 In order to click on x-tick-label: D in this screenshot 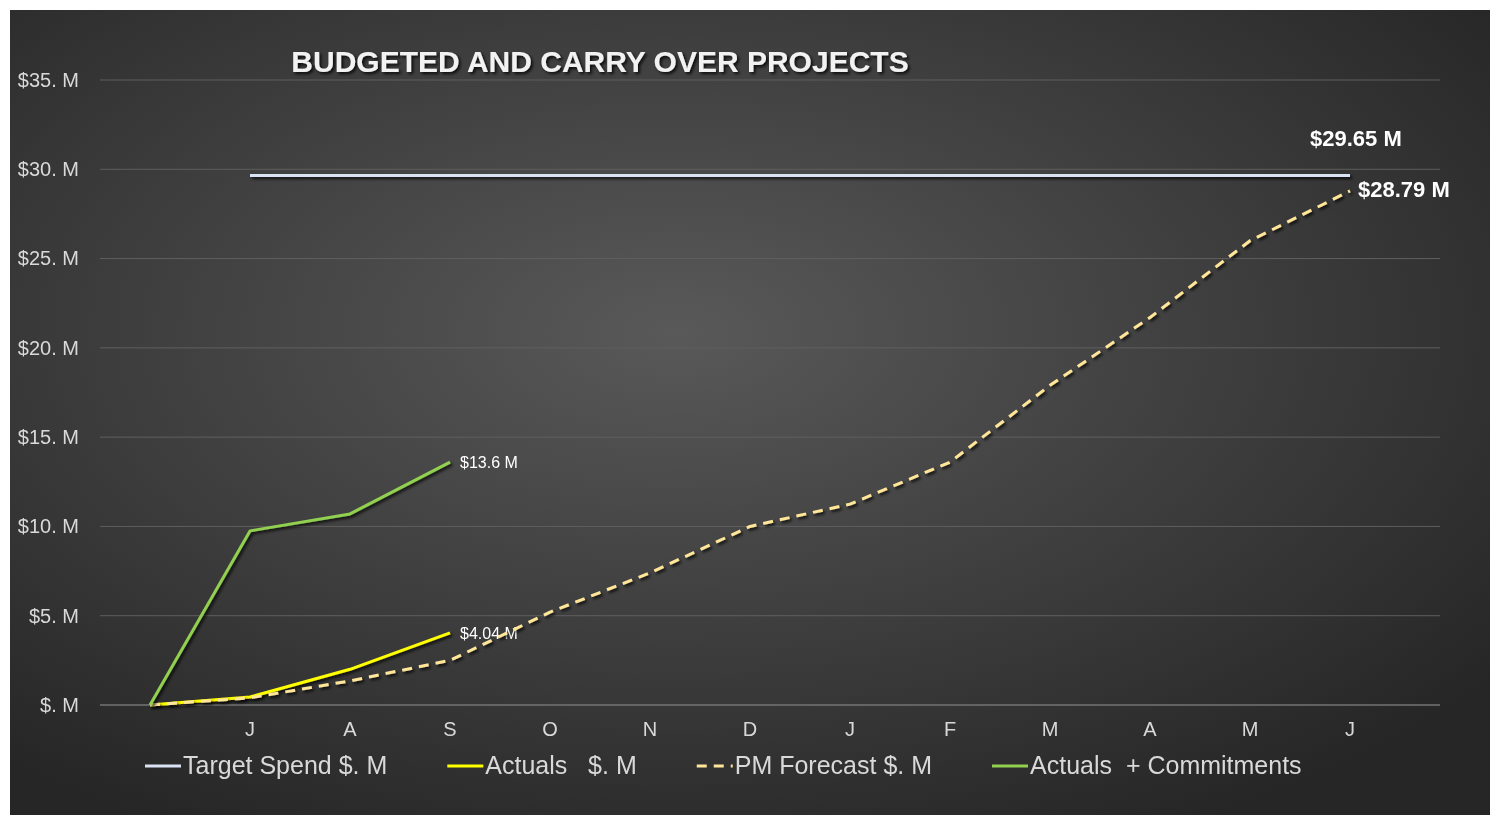, I will do `click(750, 729)`.